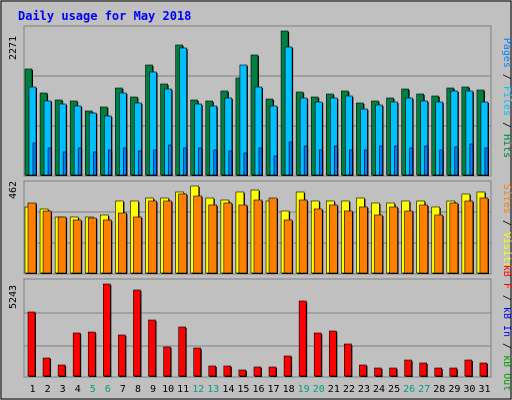 This screenshot has height=400, width=512. Describe the element at coordinates (153, 389) in the screenshot. I see `day-label-9: 9` at that location.